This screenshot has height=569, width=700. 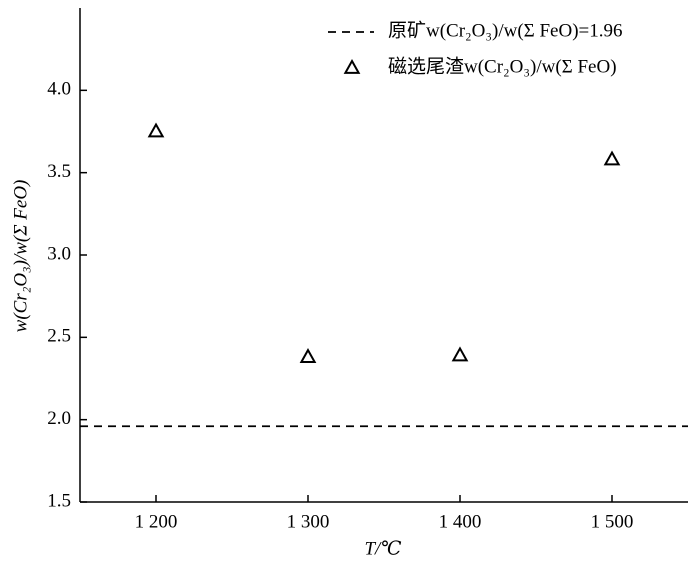 What do you see at coordinates (59, 89) in the screenshot?
I see `y-tick-label: 4.0` at bounding box center [59, 89].